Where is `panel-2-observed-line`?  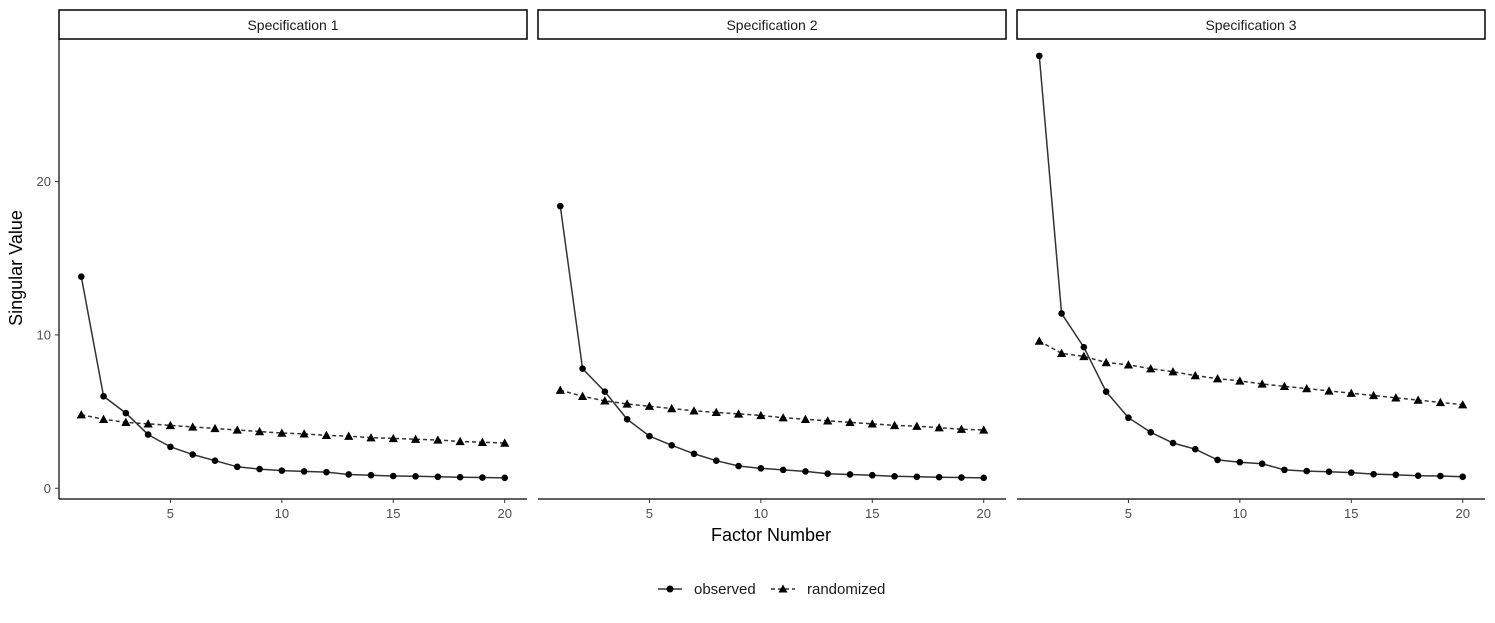 panel-2-observed-line is located at coordinates (771, 342).